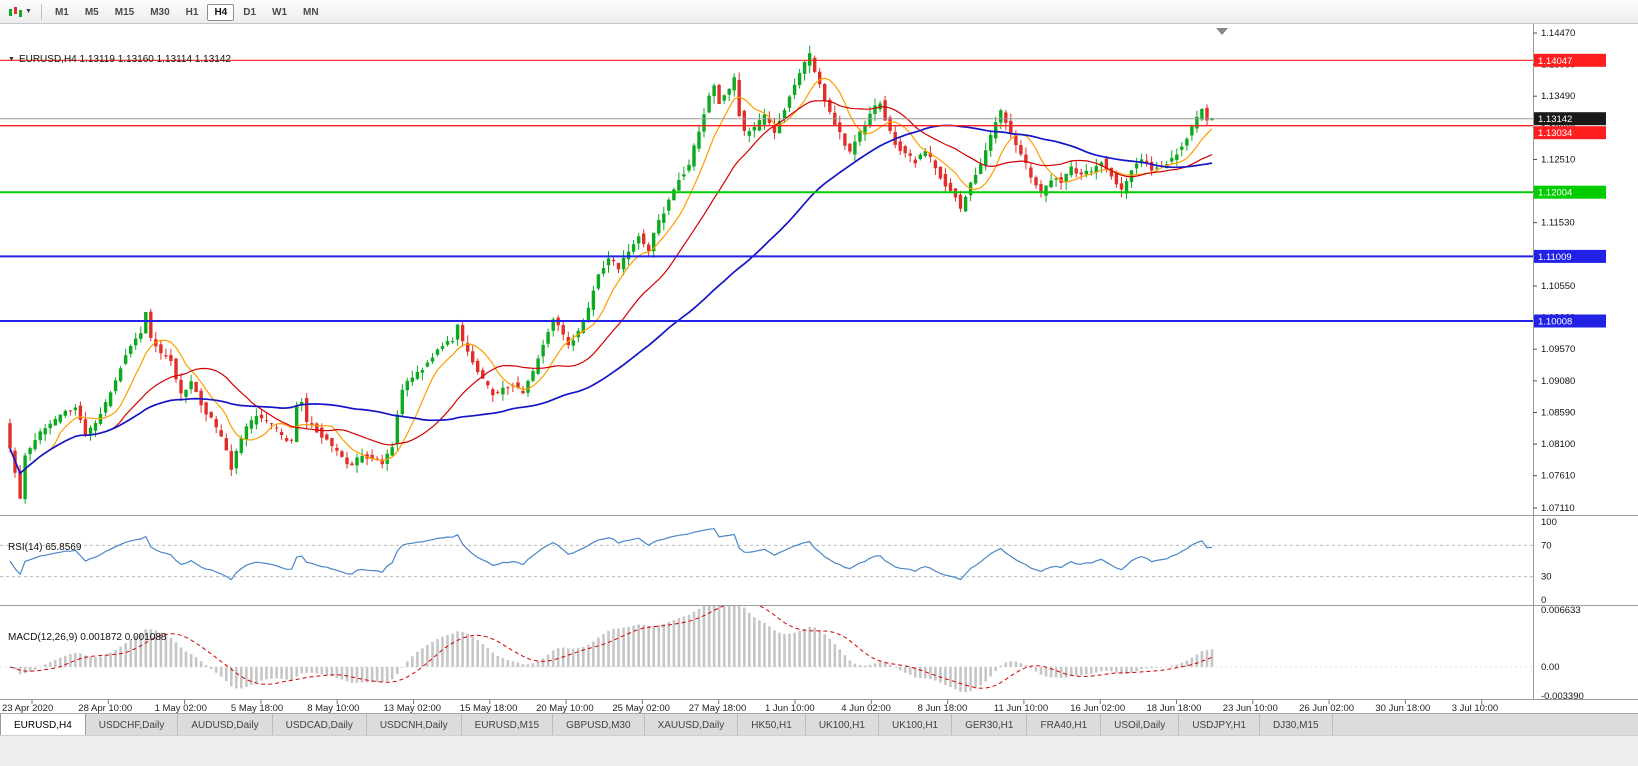 This screenshot has width=1638, height=766. I want to click on candlestick-chart-icon, so click(15, 11).